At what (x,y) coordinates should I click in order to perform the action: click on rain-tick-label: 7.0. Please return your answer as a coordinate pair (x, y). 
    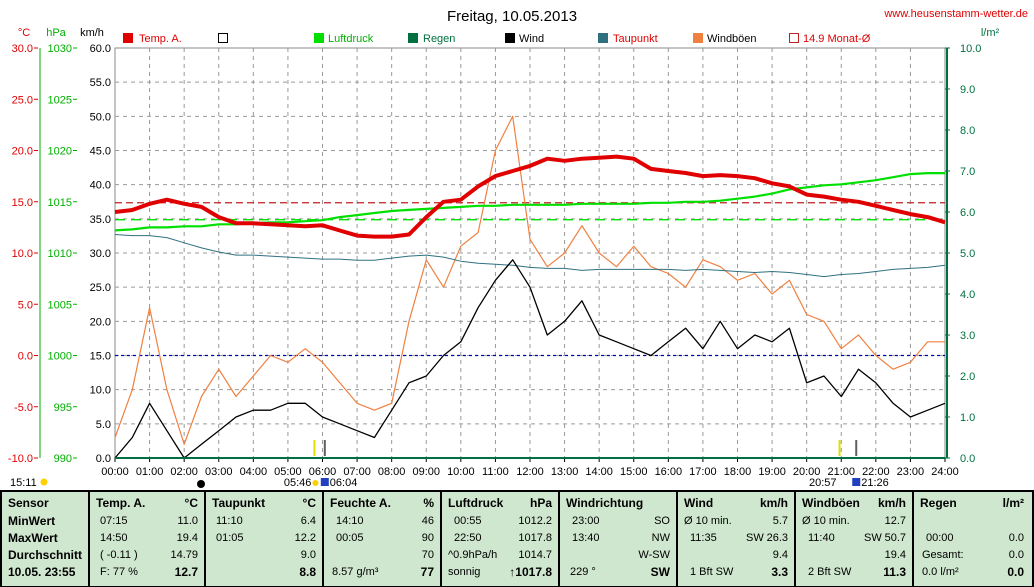
    Looking at the image, I should click on (967, 172).